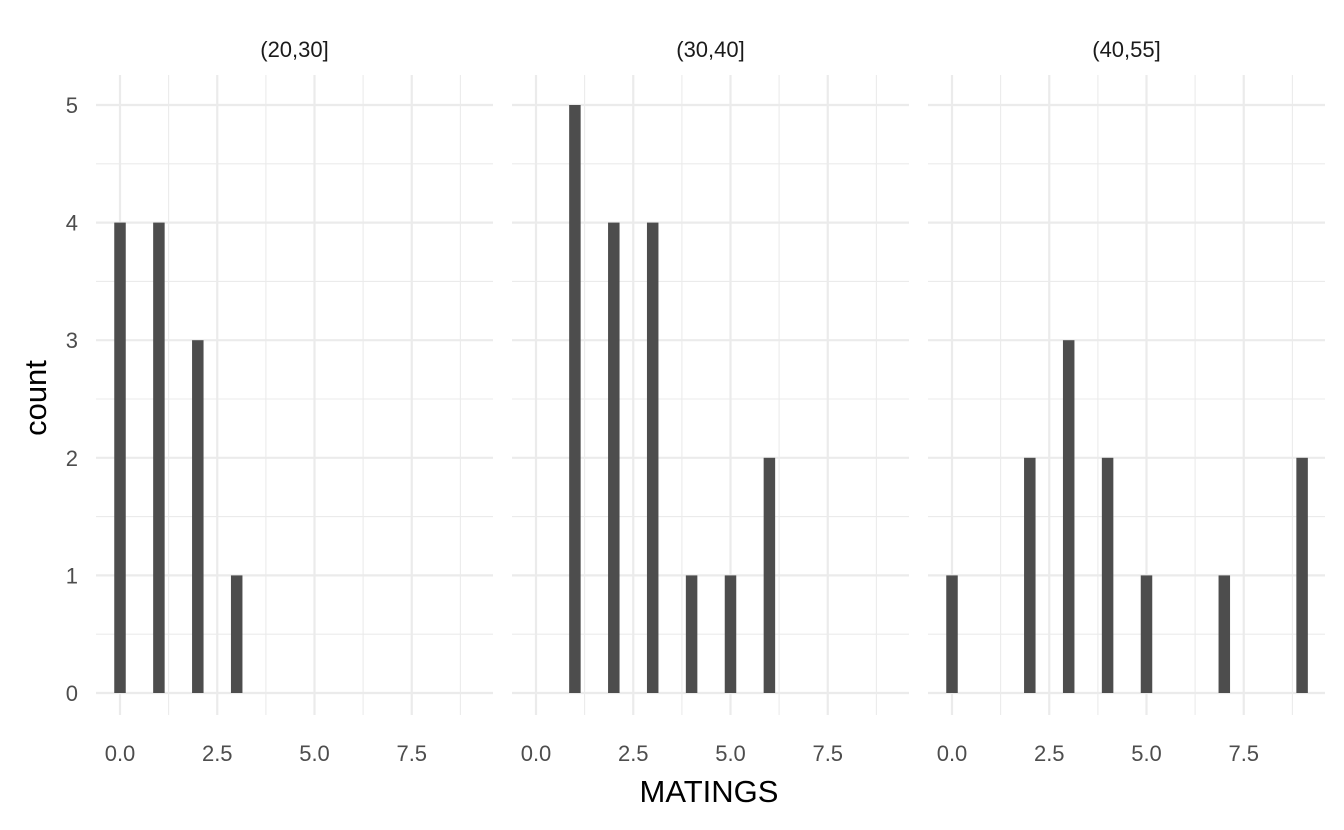 The width and height of the screenshot is (1344, 830). Describe the element at coordinates (710, 49) in the screenshot. I see `facet-strip-label: (30,40]` at that location.